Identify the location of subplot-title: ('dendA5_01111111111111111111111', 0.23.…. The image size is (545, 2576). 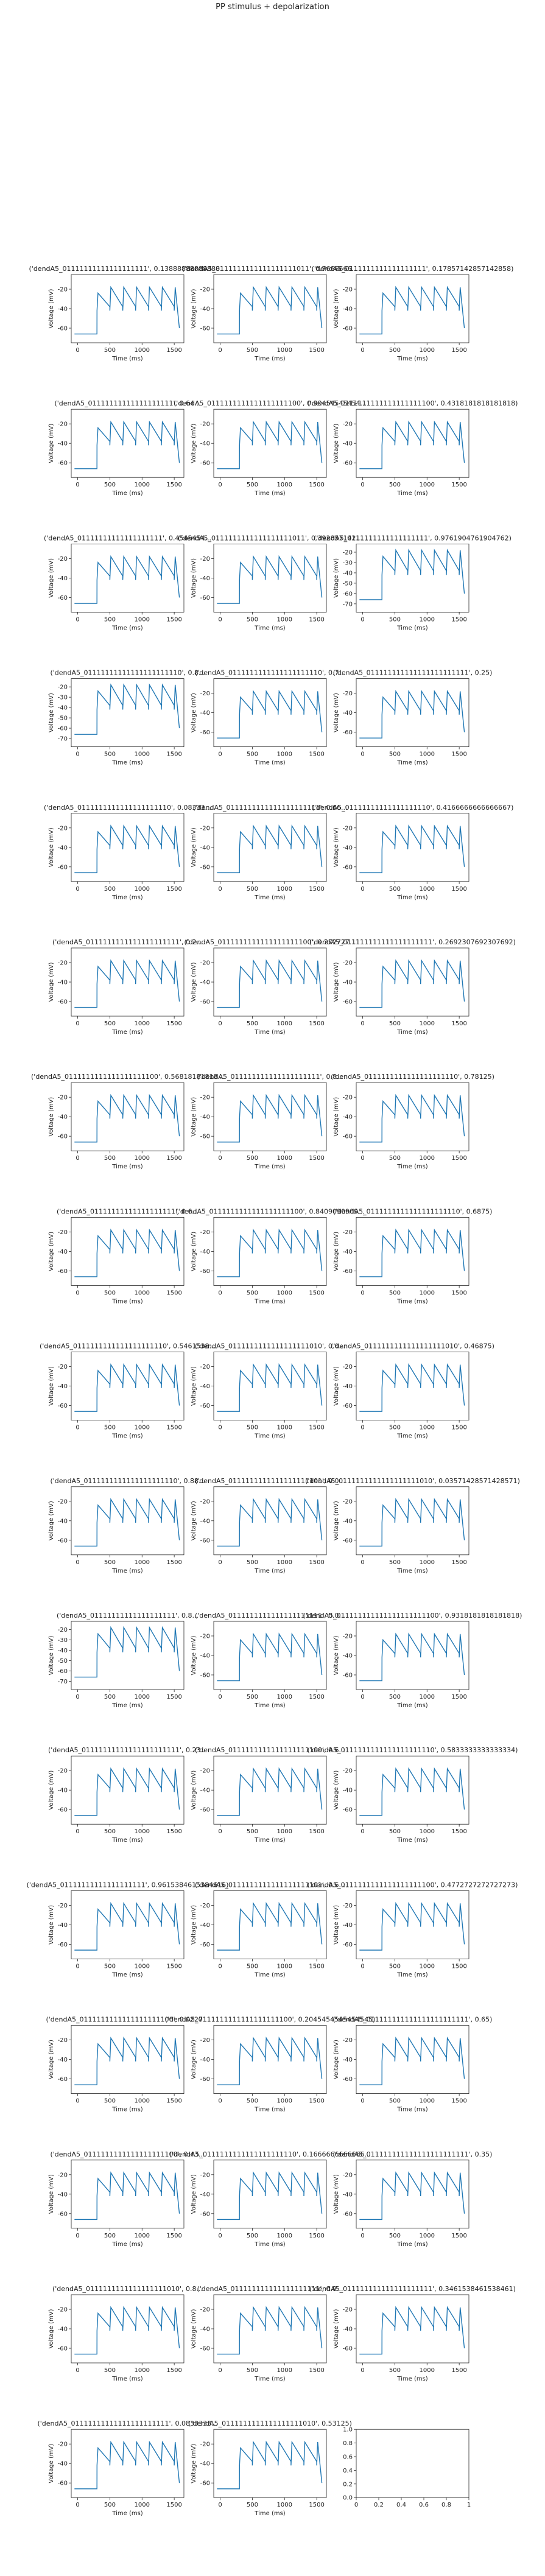
(127, 1750).